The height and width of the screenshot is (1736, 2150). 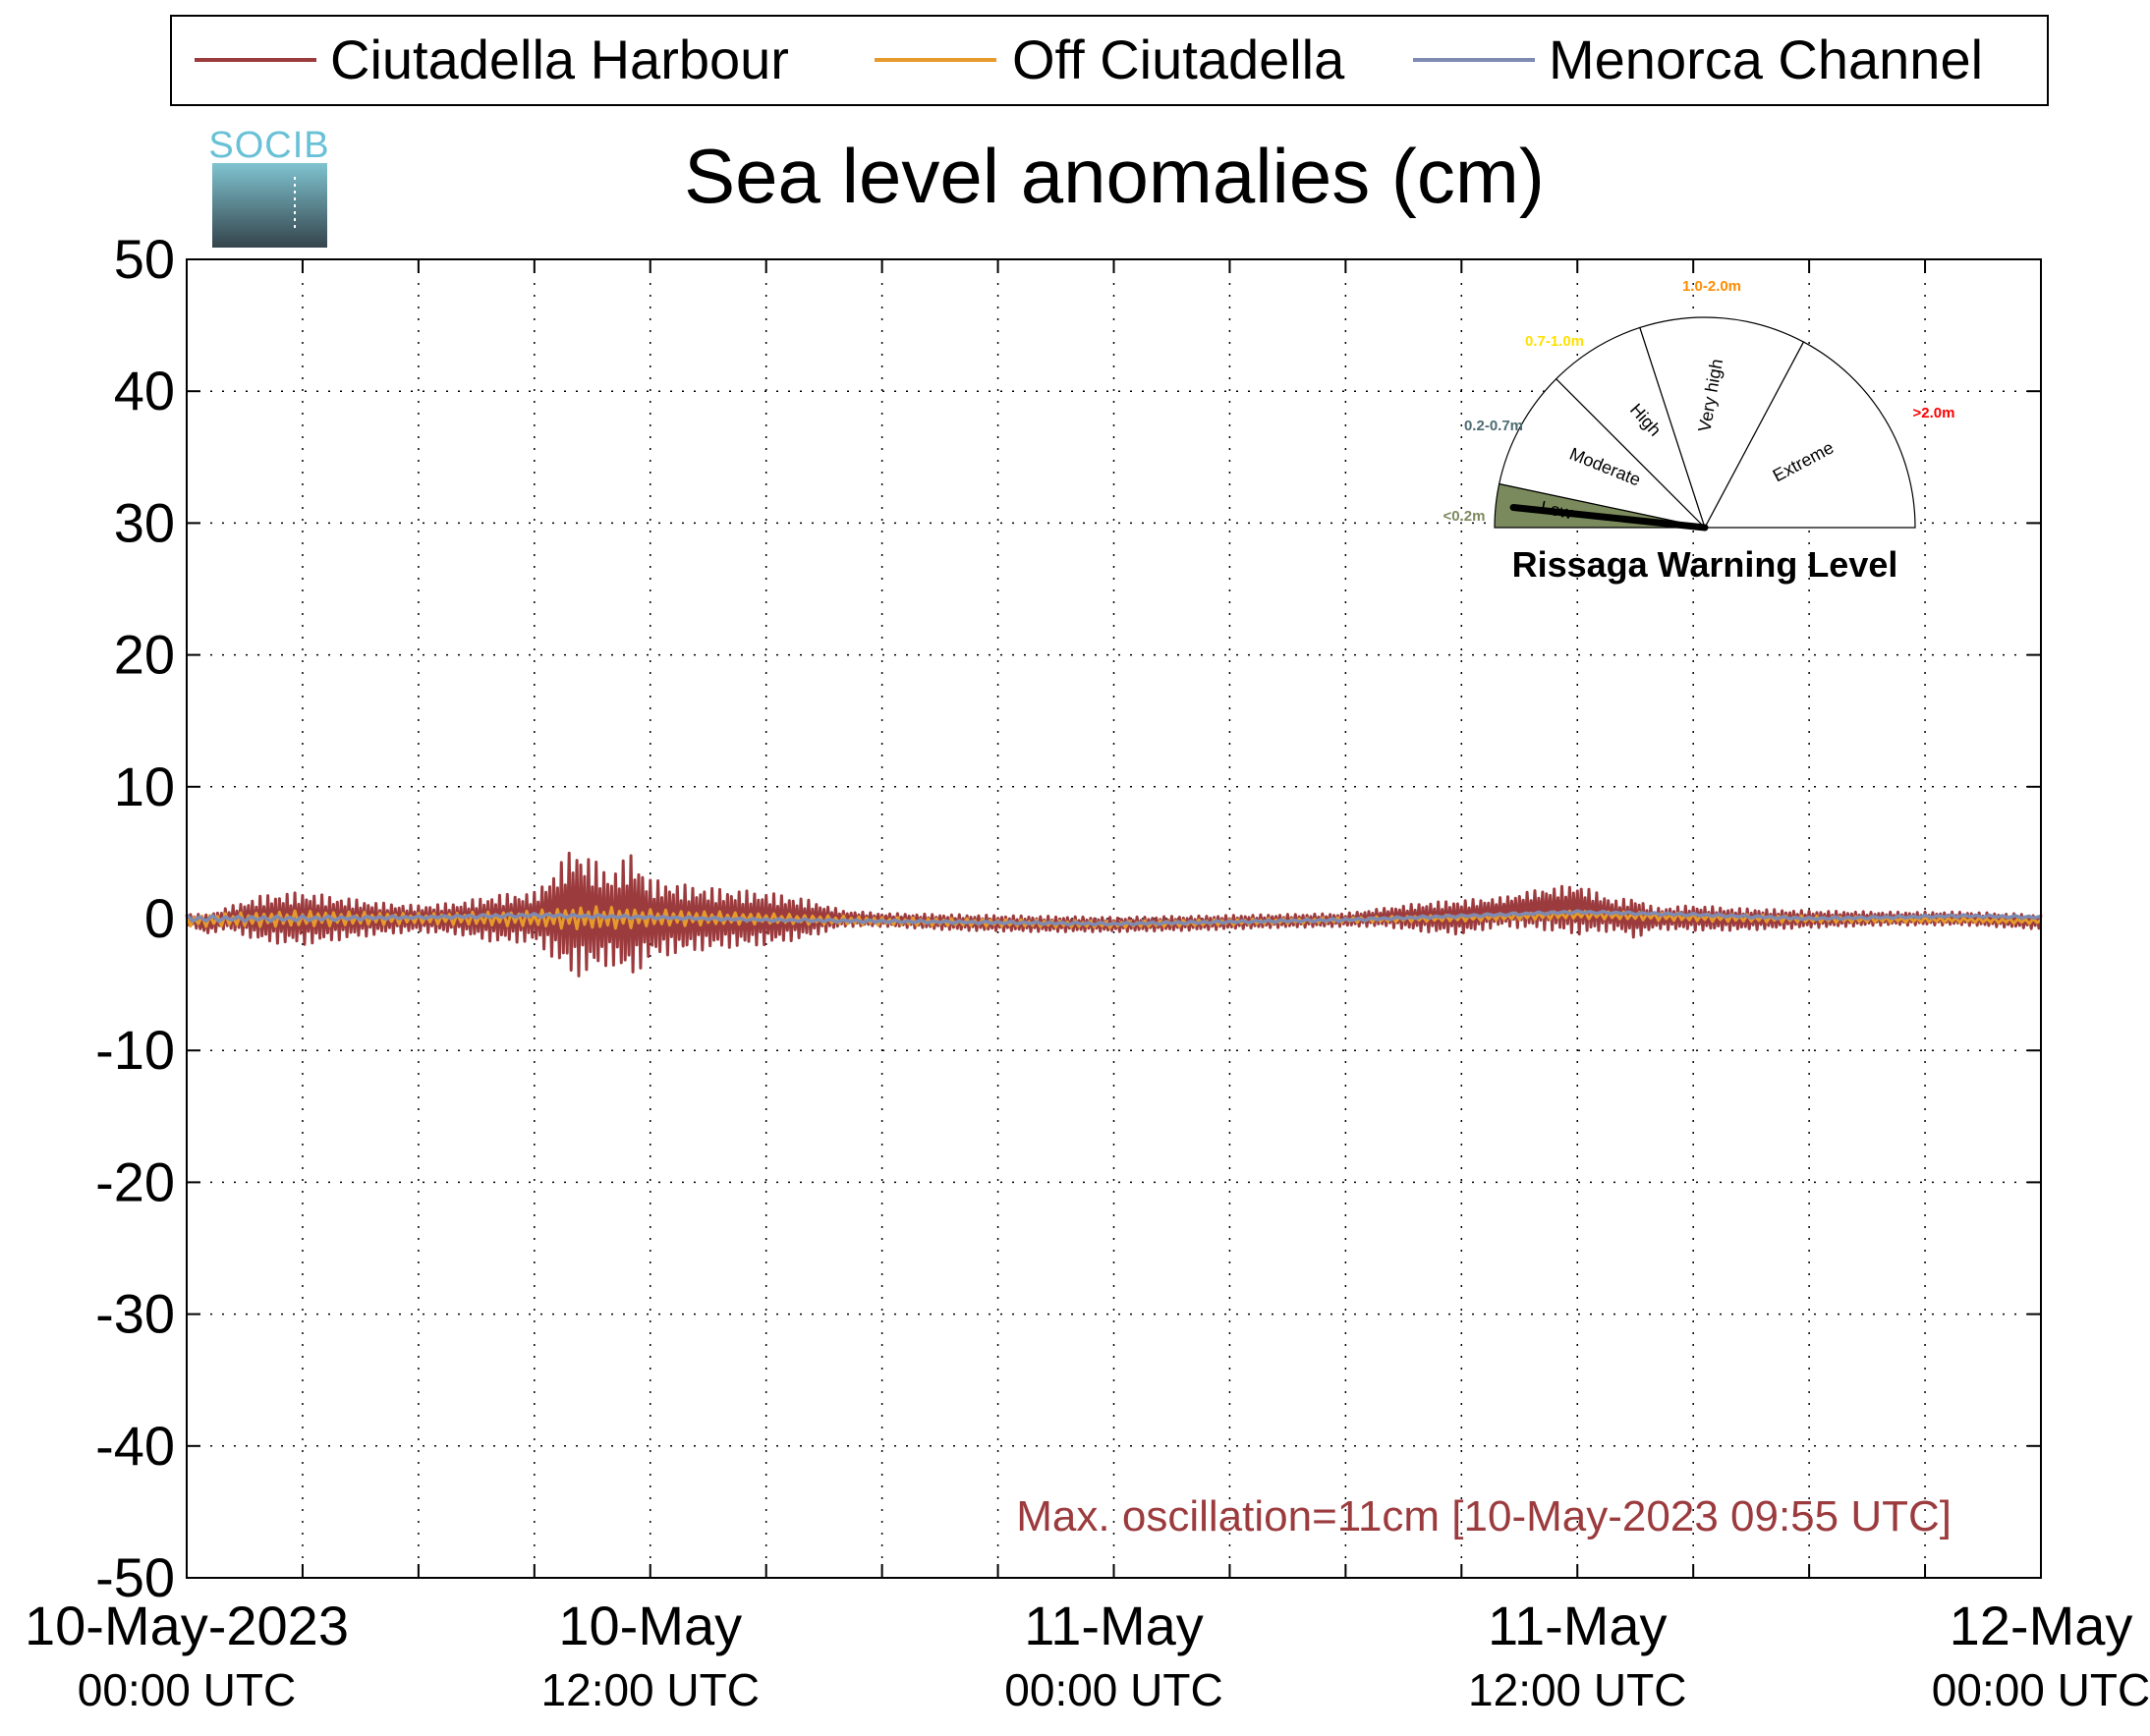 I want to click on x-tick-label-date: 10-May, so click(x=650, y=1625).